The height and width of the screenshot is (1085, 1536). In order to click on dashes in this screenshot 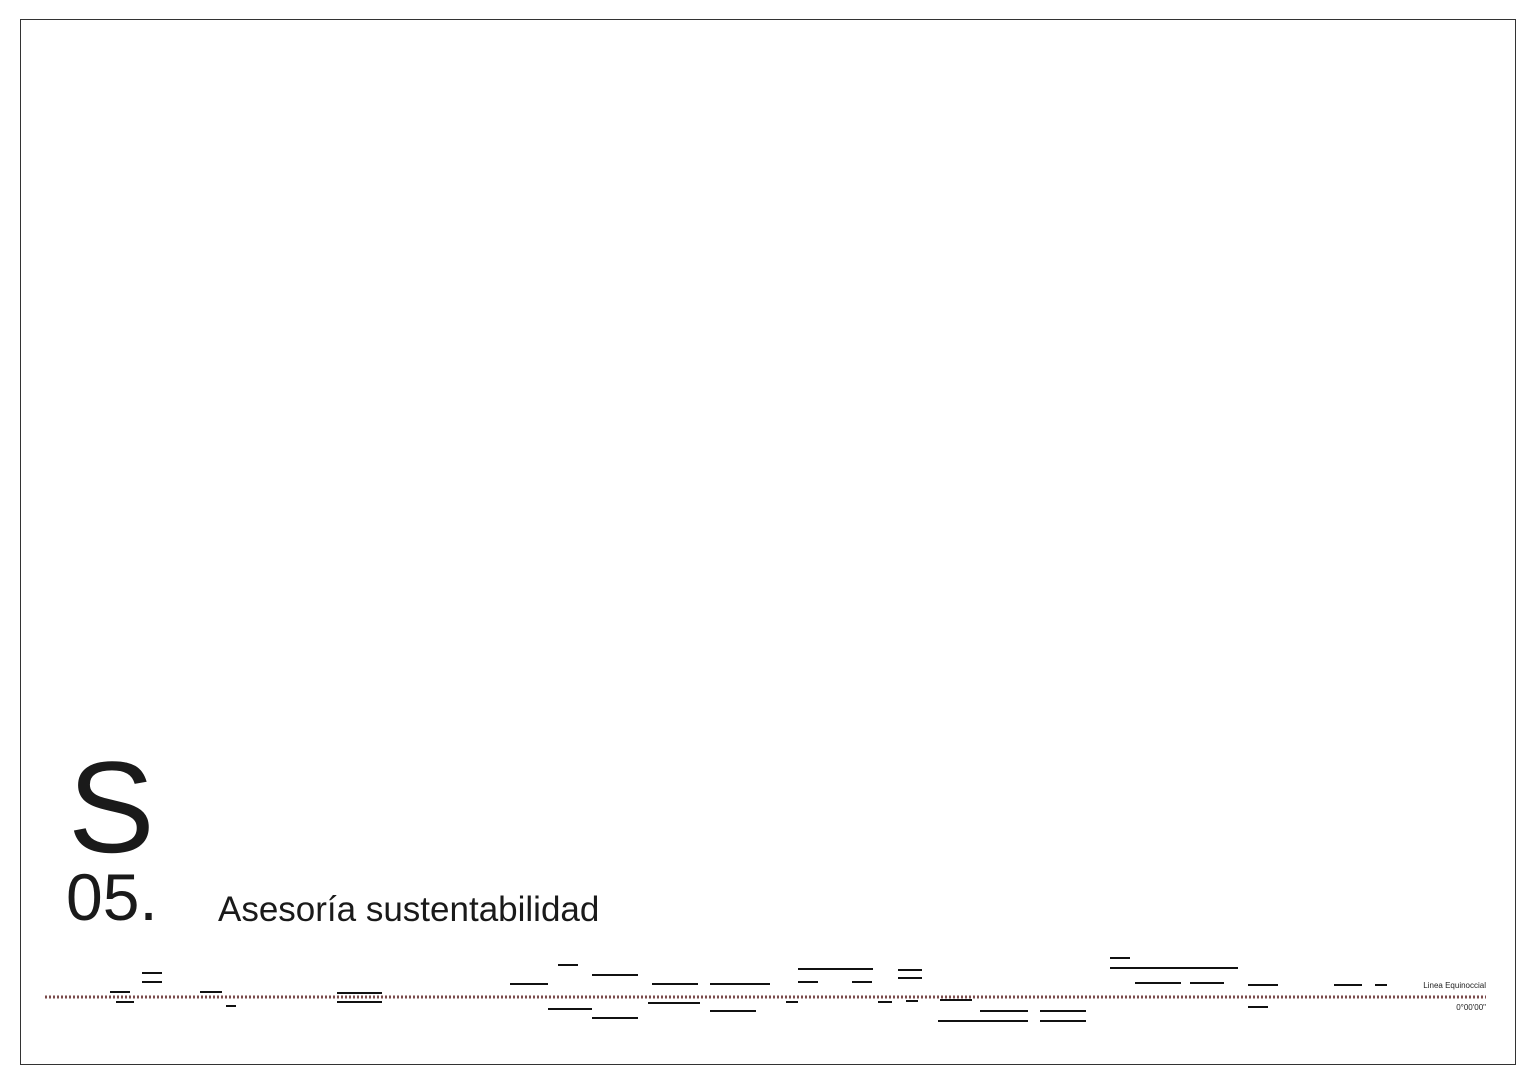, I will do `click(748, 989)`.